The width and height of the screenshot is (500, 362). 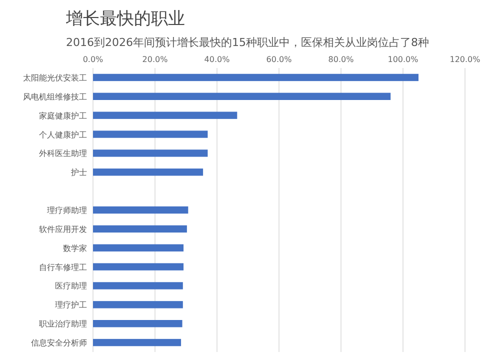 What do you see at coordinates (71, 305) in the screenshot?
I see `y-tick-label: 理疗护工` at bounding box center [71, 305].